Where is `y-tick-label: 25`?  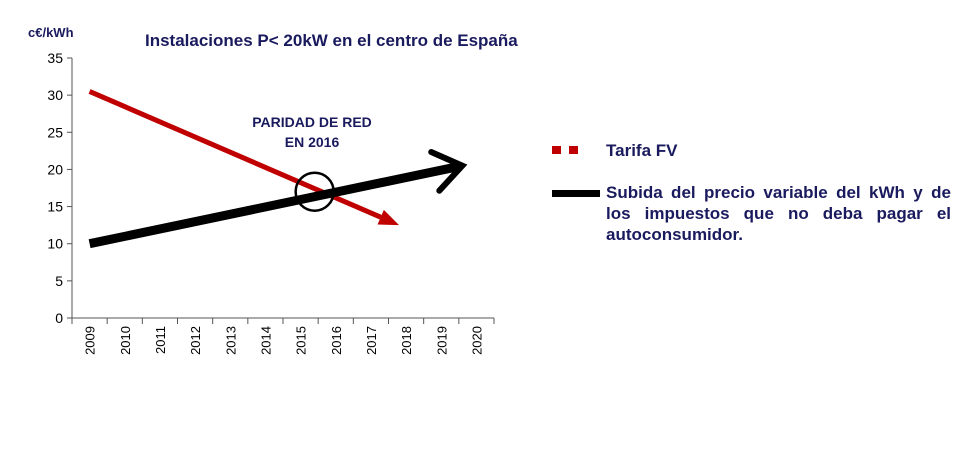
y-tick-label: 25 is located at coordinates (55, 132).